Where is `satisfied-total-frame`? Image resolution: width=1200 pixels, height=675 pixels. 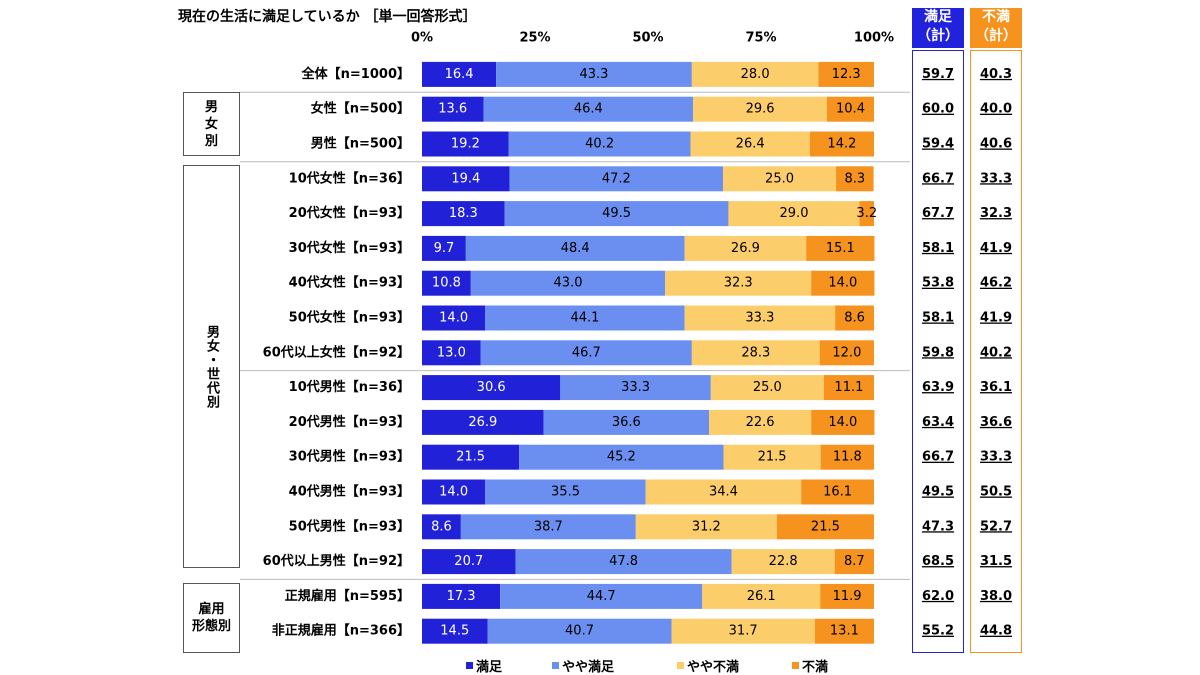 satisfied-total-frame is located at coordinates (938, 351).